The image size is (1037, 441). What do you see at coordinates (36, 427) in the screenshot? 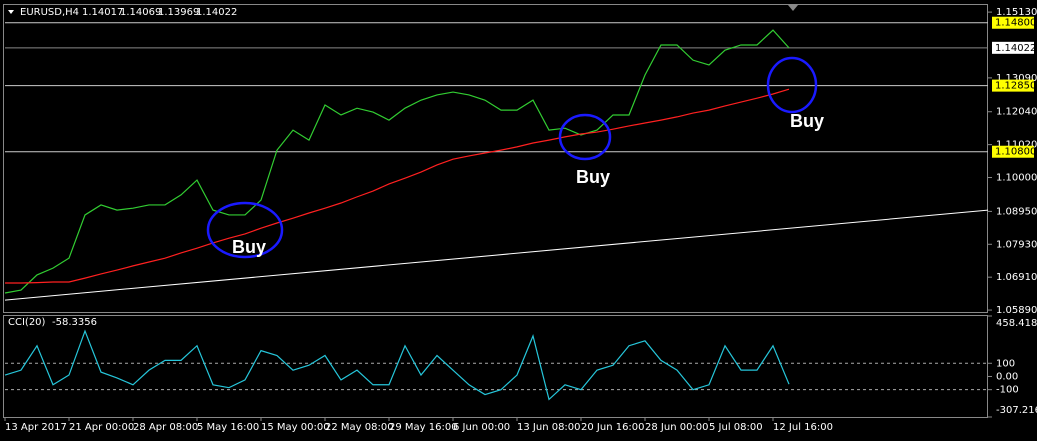
I see `x-tick-label: 13 Apr 2017` at bounding box center [36, 427].